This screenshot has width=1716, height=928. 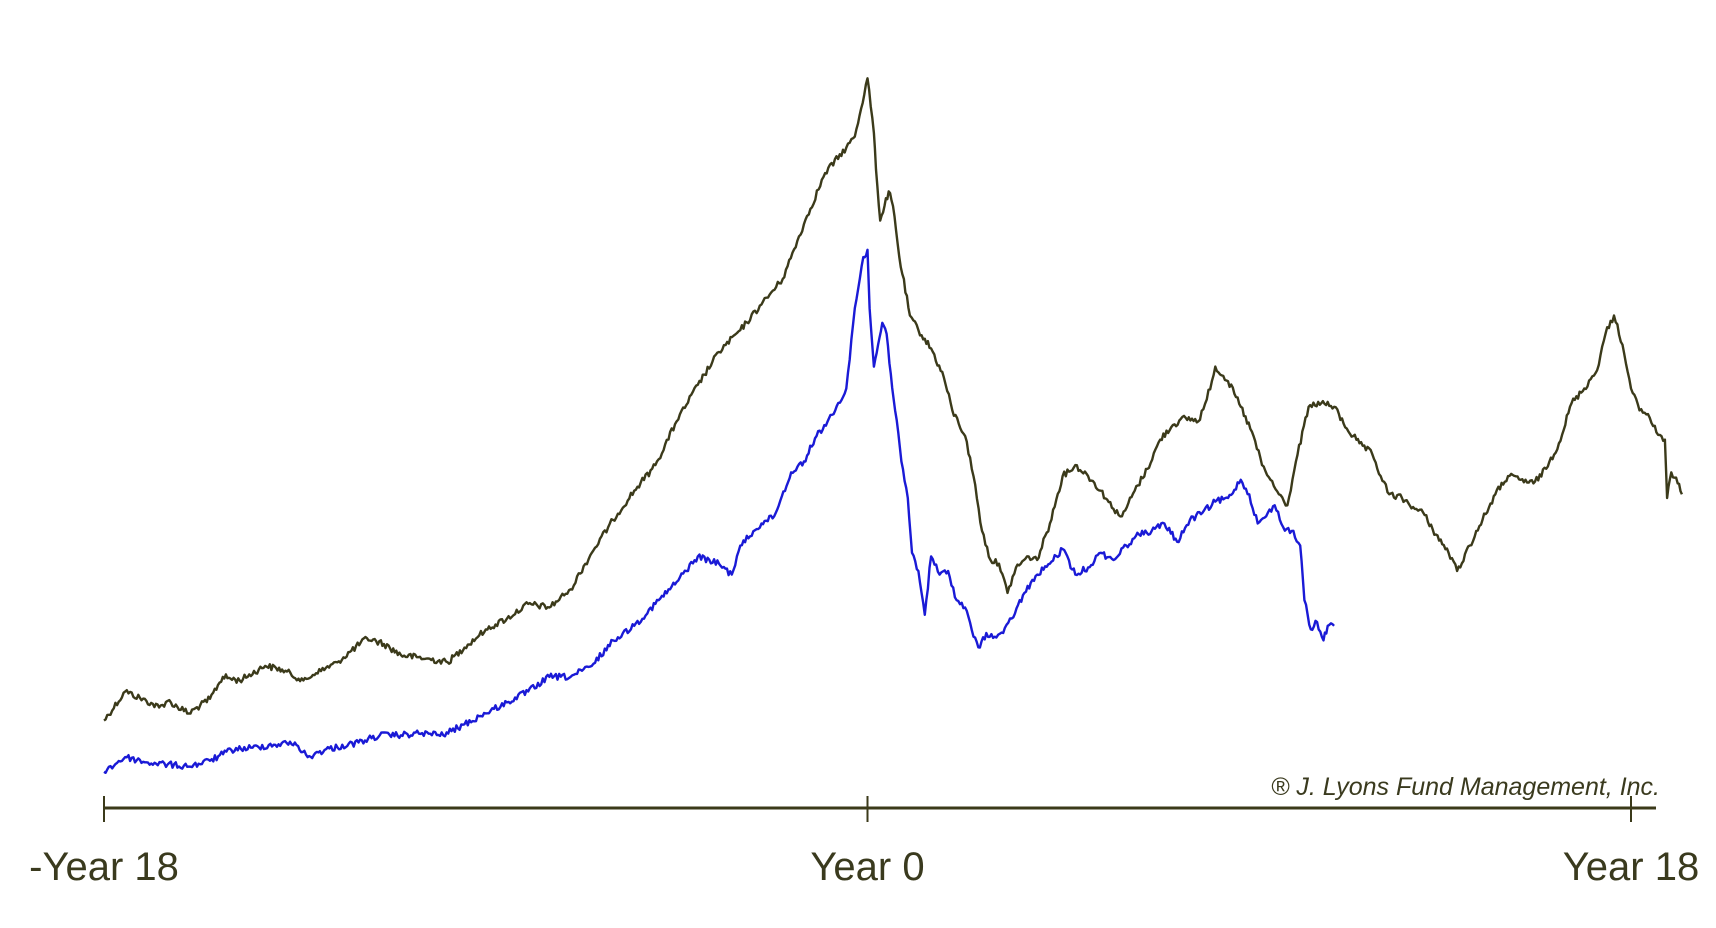 What do you see at coordinates (867, 867) in the screenshot?
I see `x-tick-label-2: Year 0` at bounding box center [867, 867].